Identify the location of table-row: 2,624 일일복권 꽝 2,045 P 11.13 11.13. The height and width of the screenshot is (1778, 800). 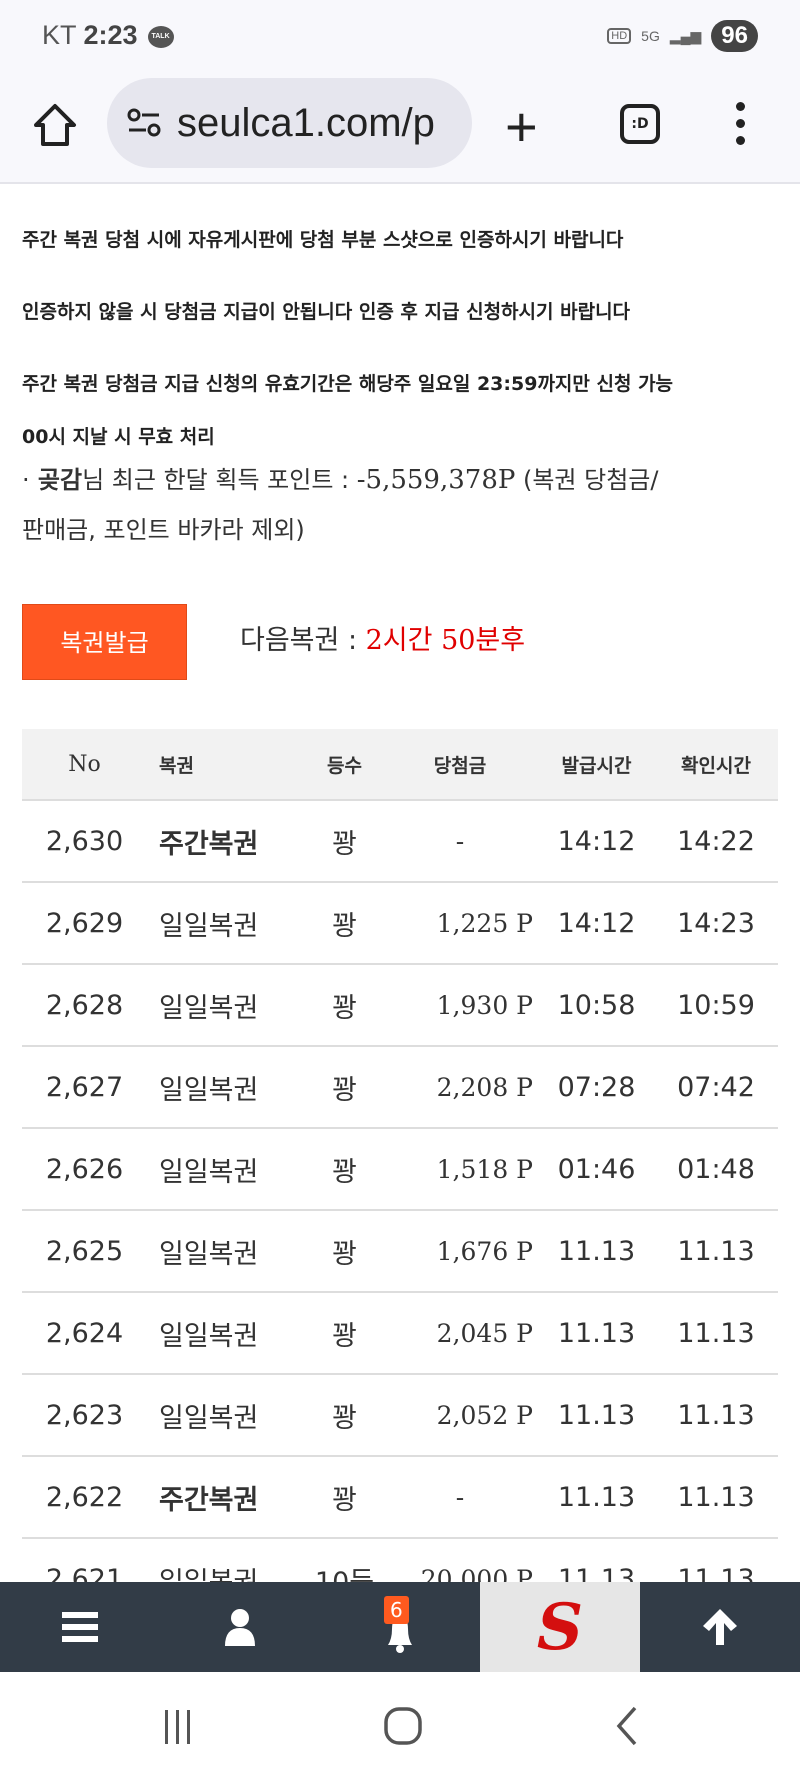
(400, 1333).